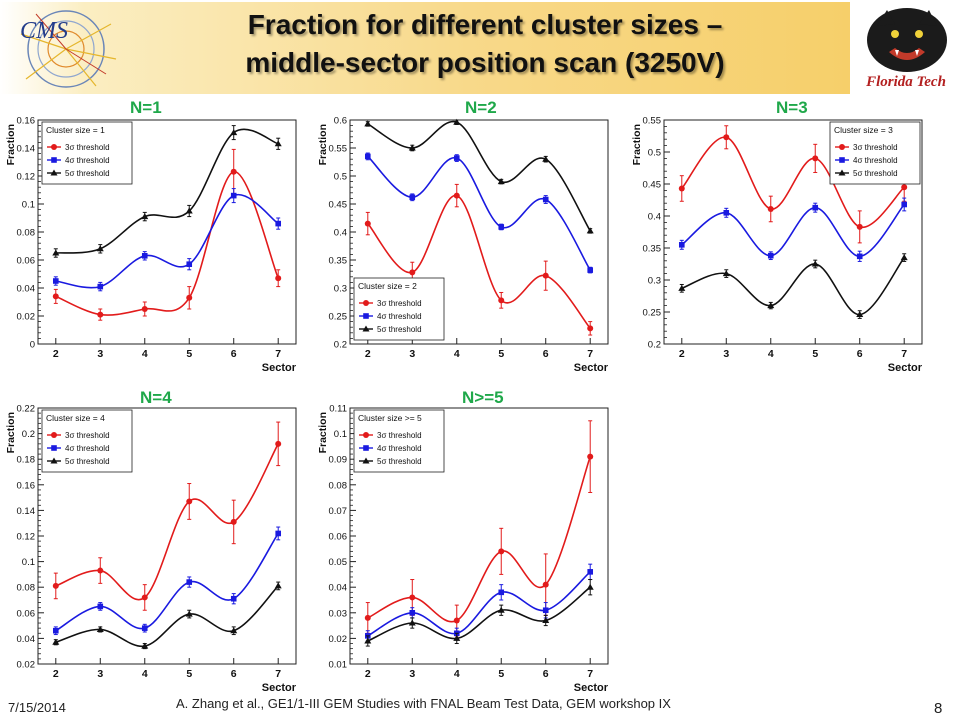  I want to click on legend-box, so click(399, 441).